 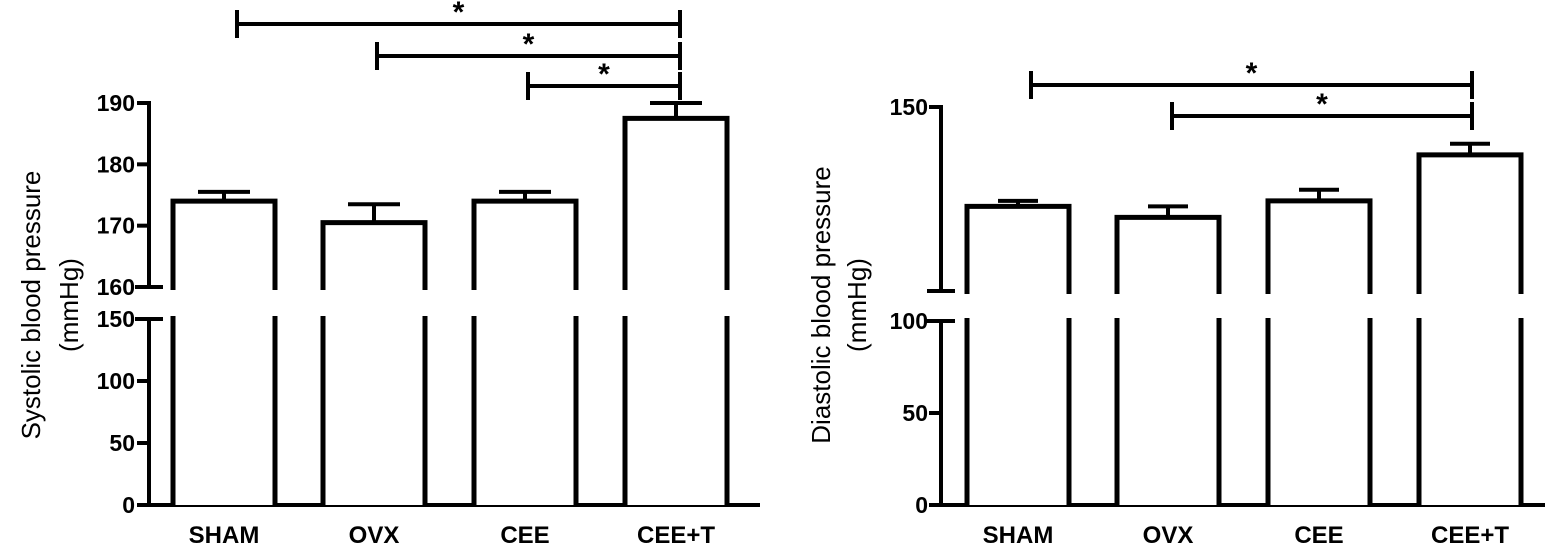 What do you see at coordinates (116, 103) in the screenshot?
I see `y-tick-label: 190` at bounding box center [116, 103].